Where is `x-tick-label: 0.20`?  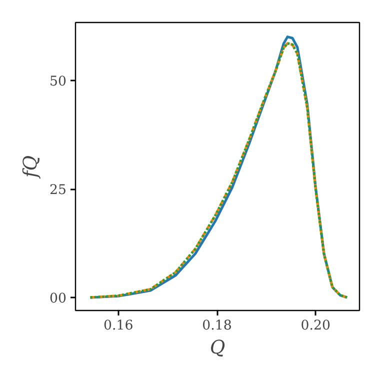 x-tick-label: 0.20 is located at coordinates (315, 326).